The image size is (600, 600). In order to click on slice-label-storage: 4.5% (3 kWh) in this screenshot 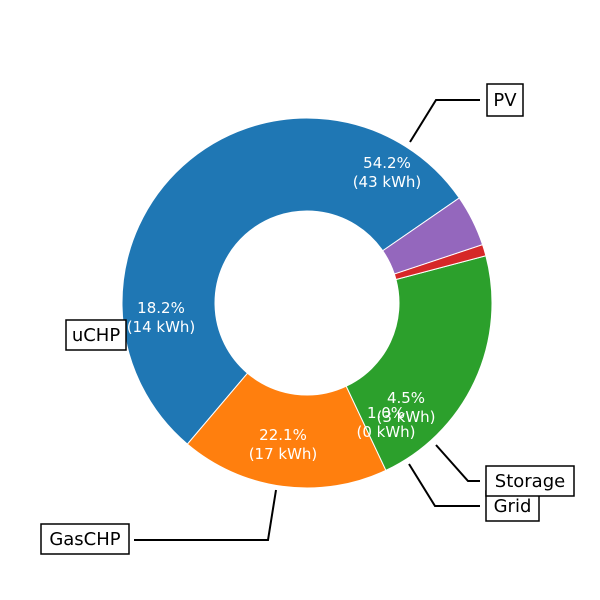, I will do `click(405, 407)`.